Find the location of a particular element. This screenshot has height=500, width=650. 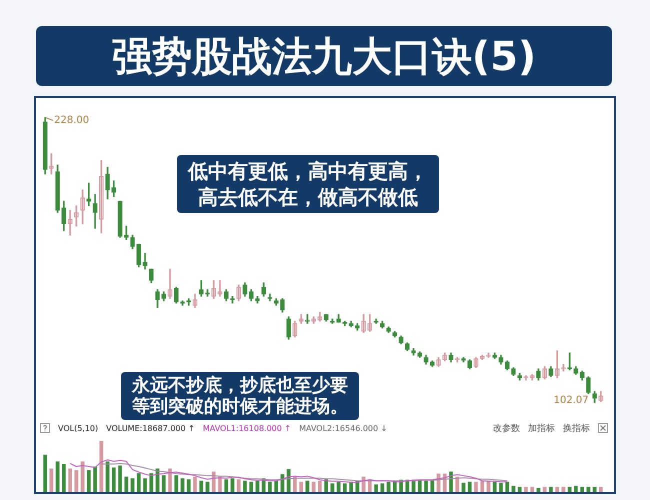

text: 换指标 is located at coordinates (576, 428).